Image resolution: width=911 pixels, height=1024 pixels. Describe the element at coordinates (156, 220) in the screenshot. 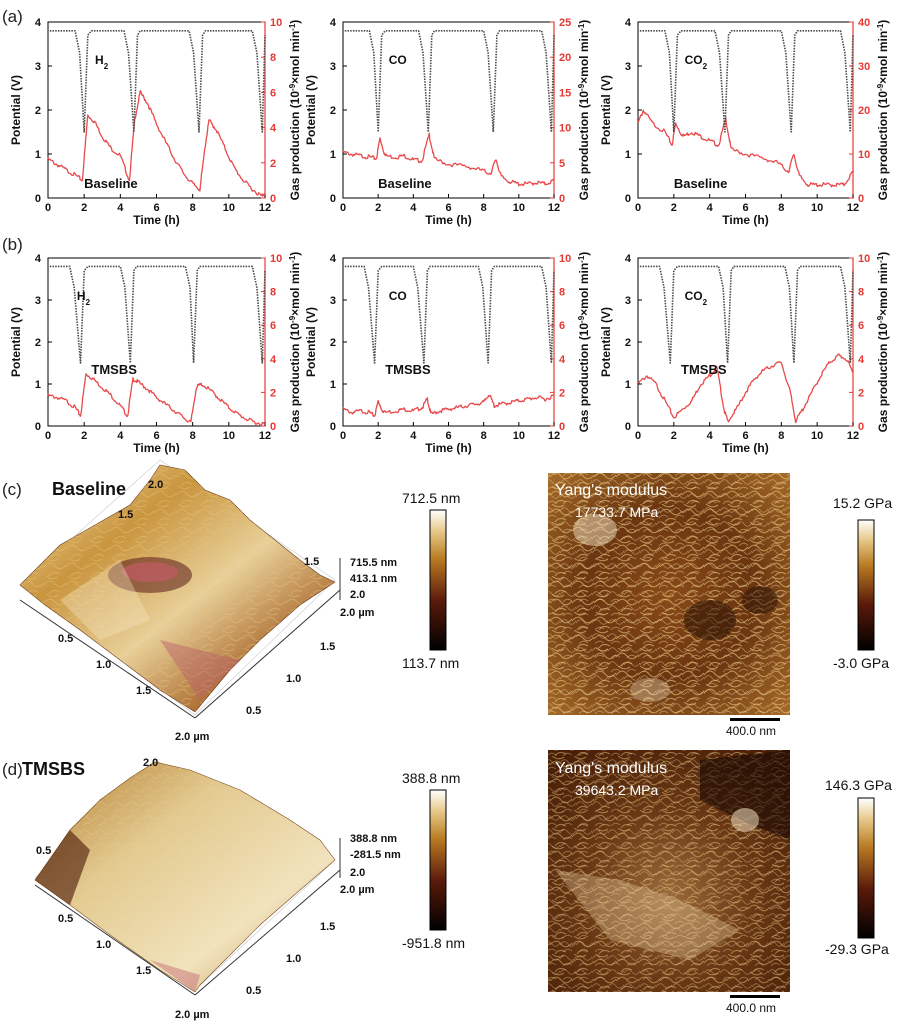

I see `x-axis-label: Time (h)` at that location.